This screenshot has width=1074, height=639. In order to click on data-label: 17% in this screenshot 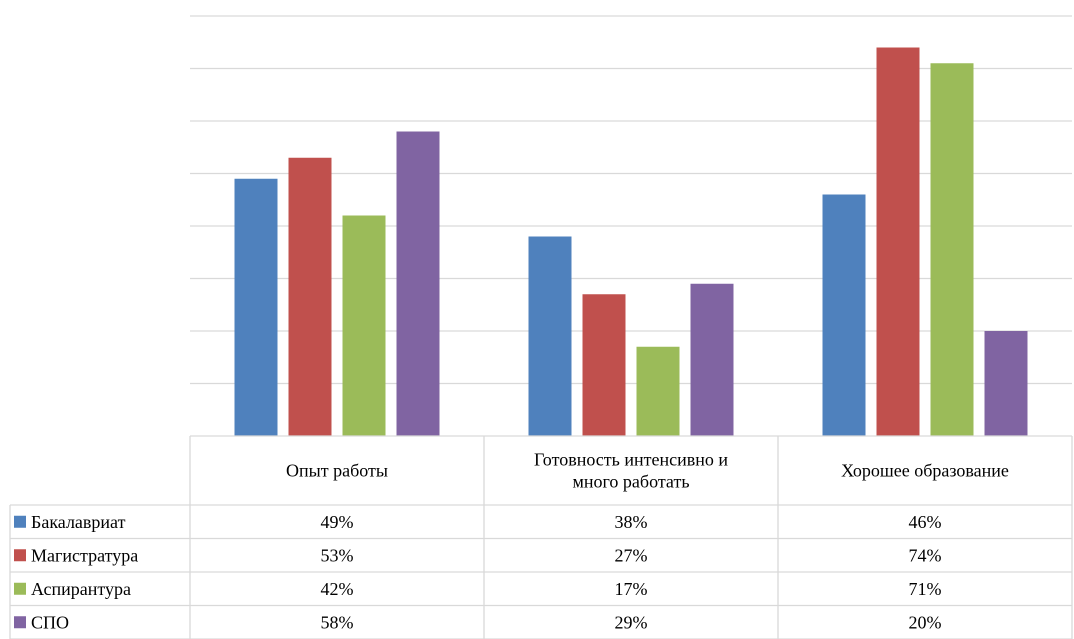, I will do `click(631, 589)`.